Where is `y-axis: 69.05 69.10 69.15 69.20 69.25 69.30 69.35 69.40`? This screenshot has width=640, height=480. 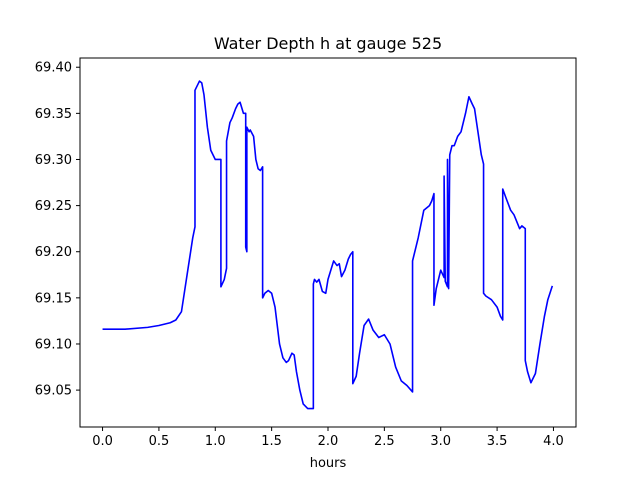
y-axis: 69.05 69.10 69.15 69.20 69.25 69.30 69.35 69.40 is located at coordinates (57, 230).